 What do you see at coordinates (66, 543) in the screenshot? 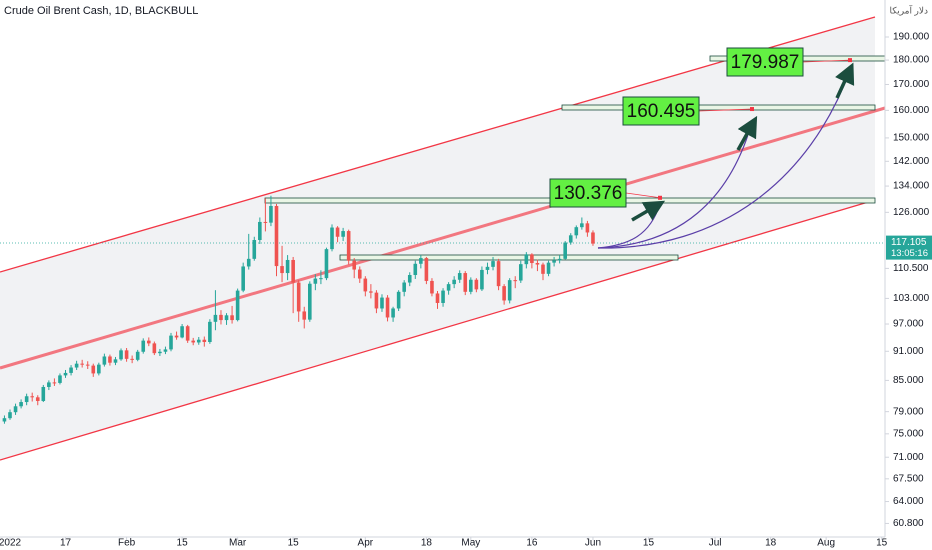
I see `x-tick-label: 17` at bounding box center [66, 543].